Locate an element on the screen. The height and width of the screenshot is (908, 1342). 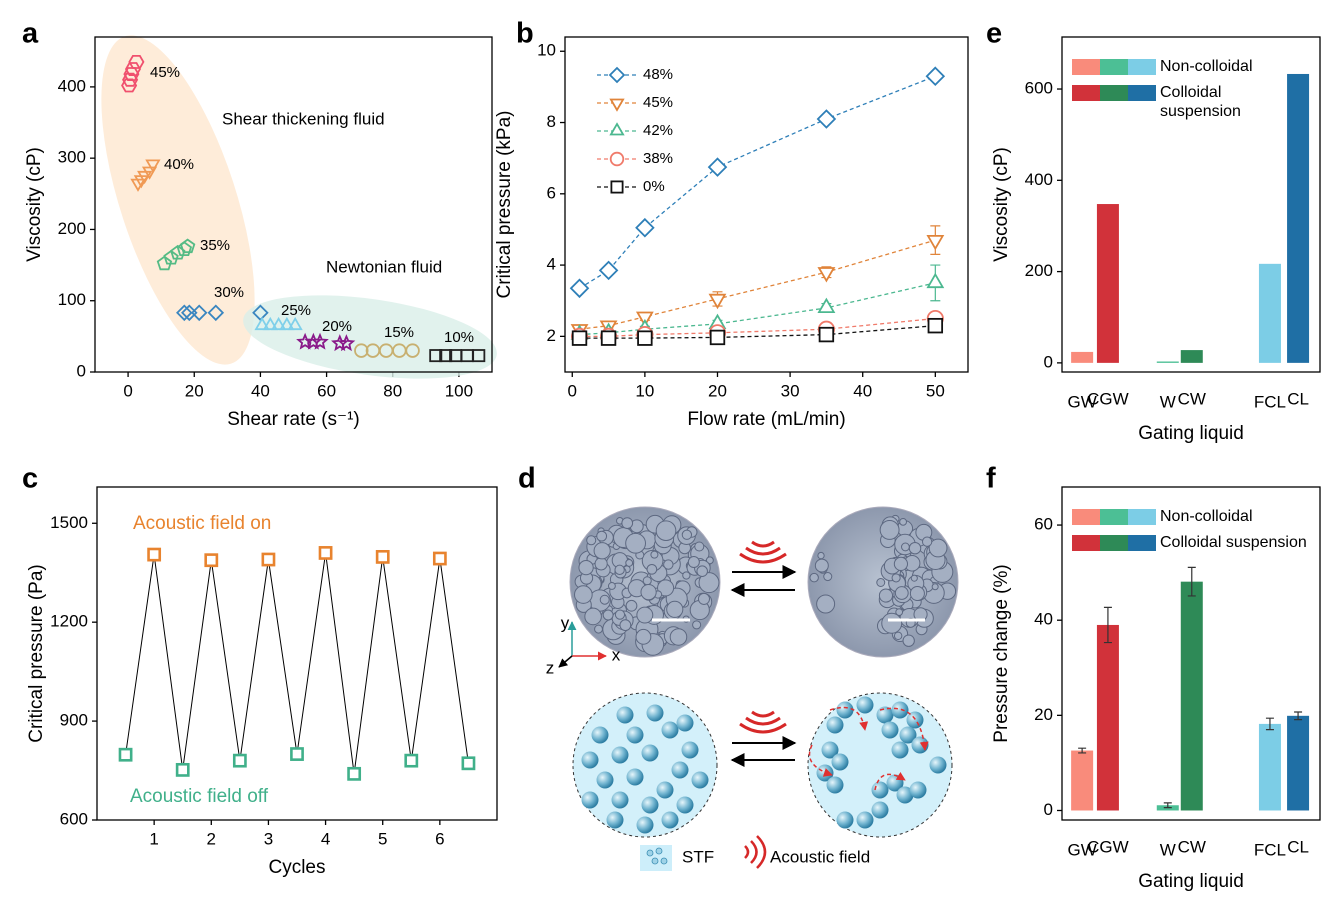
y-axis-label: Pressure change (%) is located at coordinates (1001, 653).